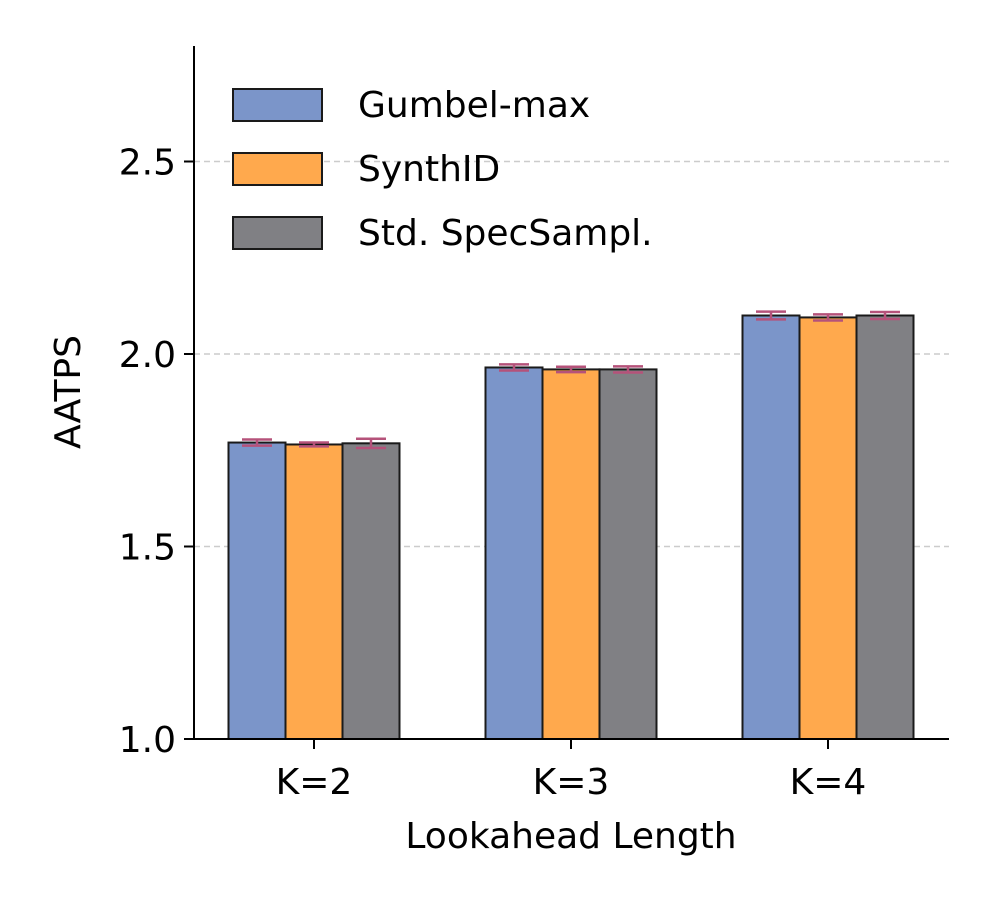 Image resolution: width=996 pixels, height=905 pixels. What do you see at coordinates (474, 105) in the screenshot?
I see `legend-label: Gumbel-max` at bounding box center [474, 105].